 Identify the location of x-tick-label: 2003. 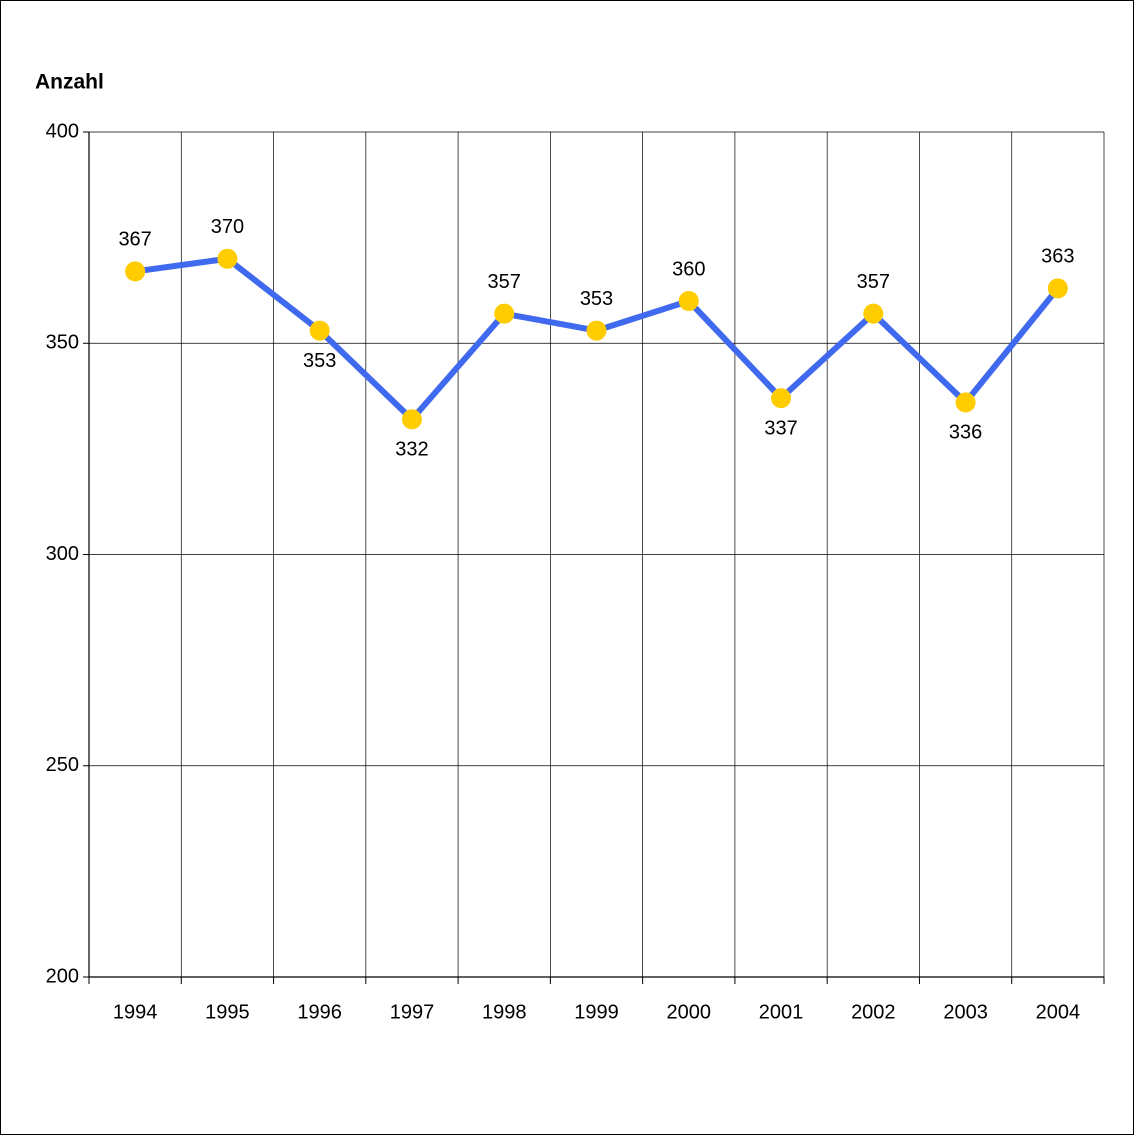
(965, 1012).